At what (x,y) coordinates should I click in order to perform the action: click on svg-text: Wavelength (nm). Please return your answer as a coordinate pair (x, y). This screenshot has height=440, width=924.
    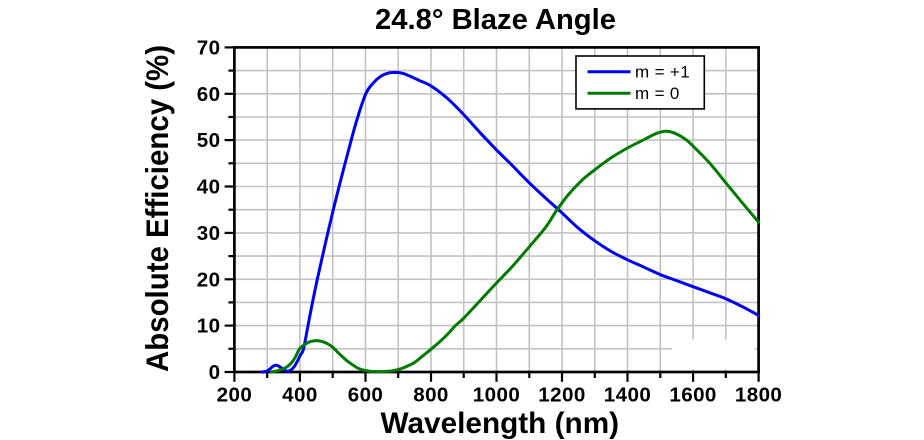
    Looking at the image, I should click on (500, 423).